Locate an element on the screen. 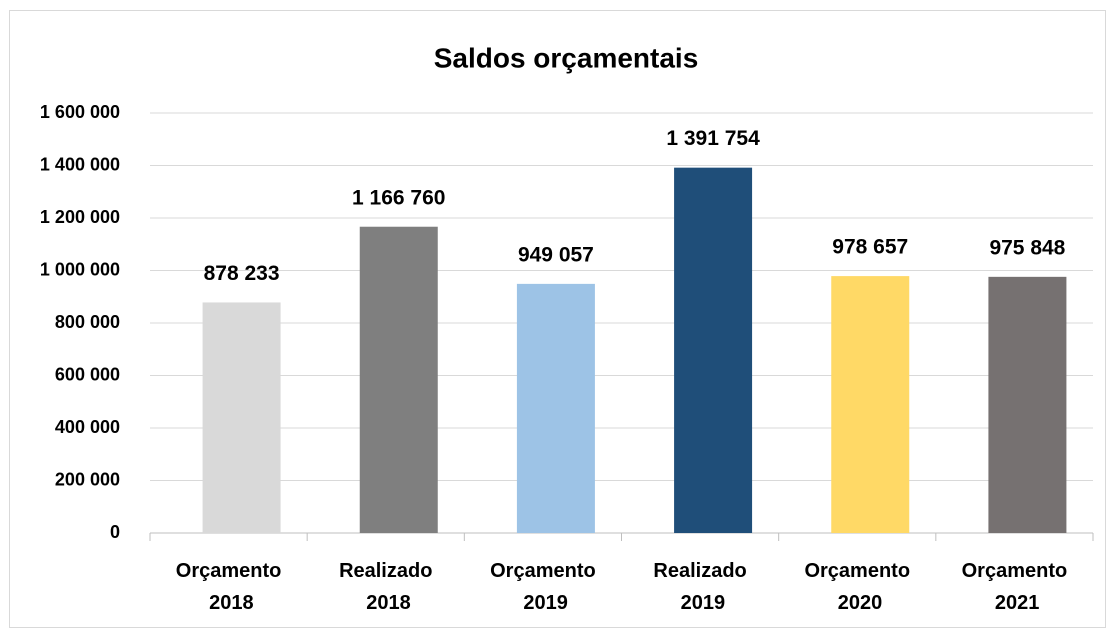 This screenshot has width=1107, height=628. value-label: 975 848 is located at coordinates (1027, 247).